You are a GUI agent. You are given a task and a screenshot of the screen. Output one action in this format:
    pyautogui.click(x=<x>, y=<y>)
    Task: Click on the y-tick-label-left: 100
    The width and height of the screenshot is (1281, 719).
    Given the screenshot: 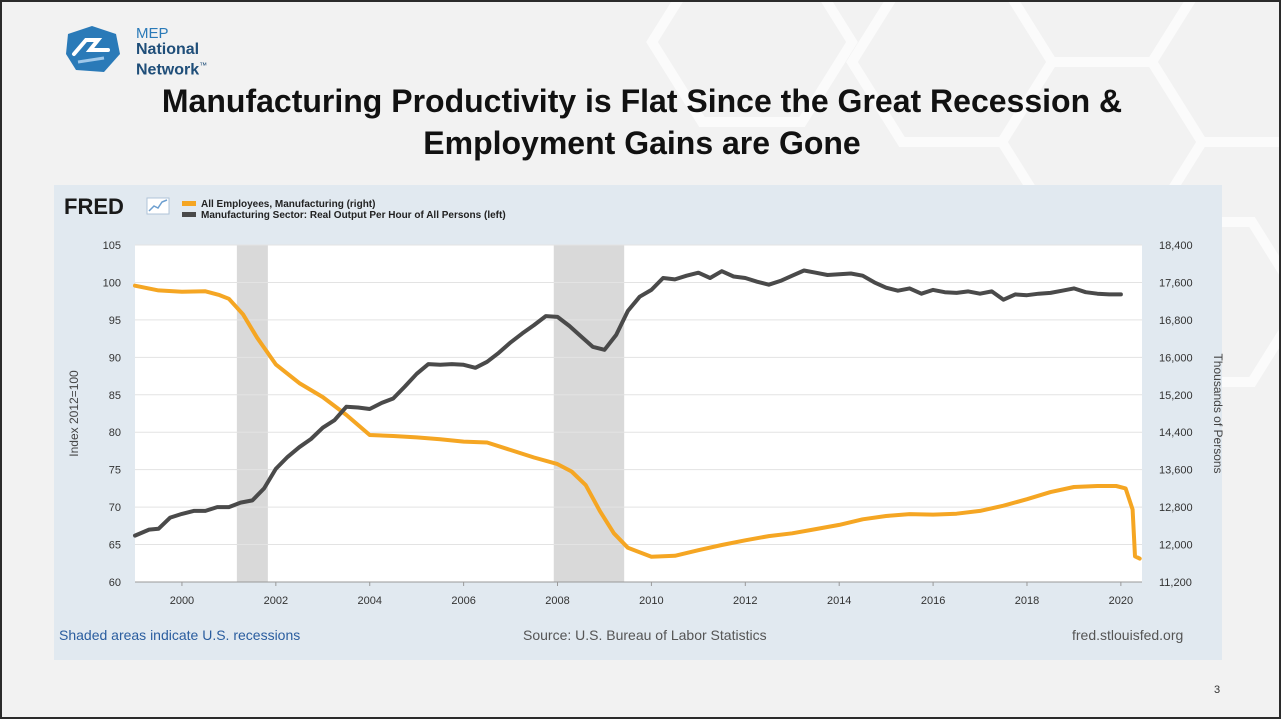 What is the action you would take?
    pyautogui.click(x=112, y=283)
    